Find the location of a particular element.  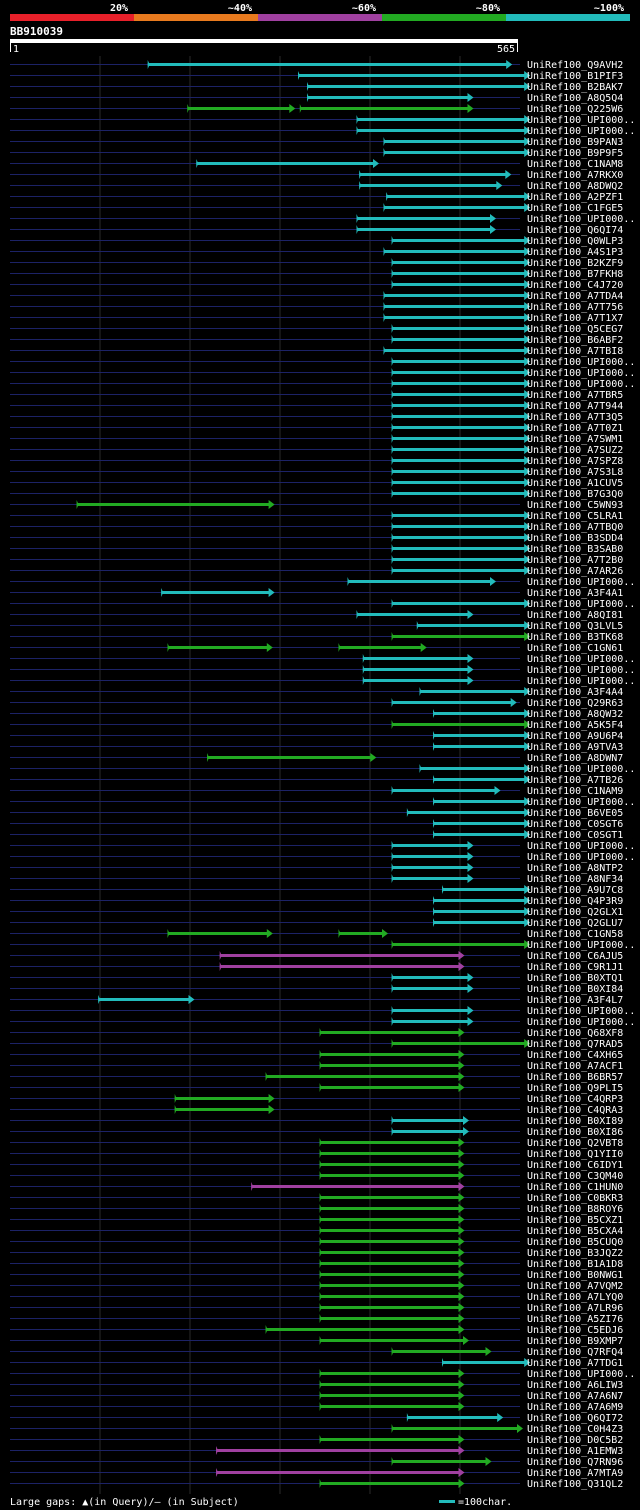

hit-row: UniRef100_B5CUQ0 is located at coordinates (316, 1242).